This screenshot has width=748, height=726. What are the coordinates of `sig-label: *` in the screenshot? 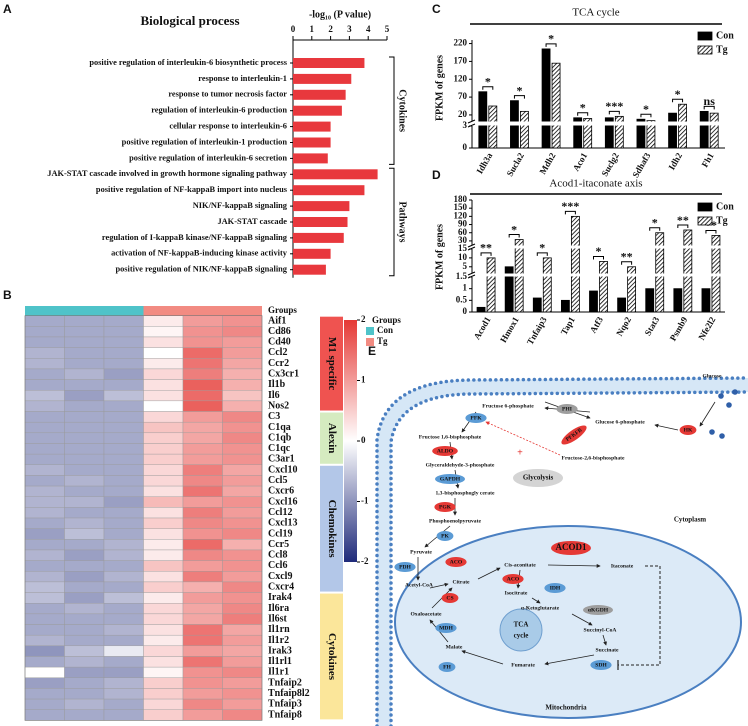 It's located at (514, 229).